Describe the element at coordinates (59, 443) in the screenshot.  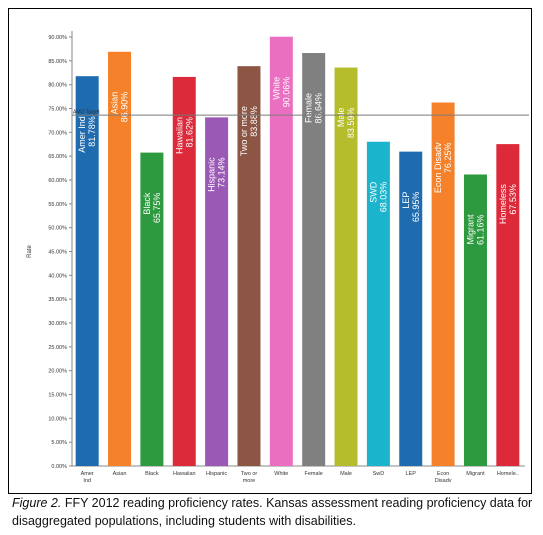
I see `y-tick-label: 5.00%` at that location.